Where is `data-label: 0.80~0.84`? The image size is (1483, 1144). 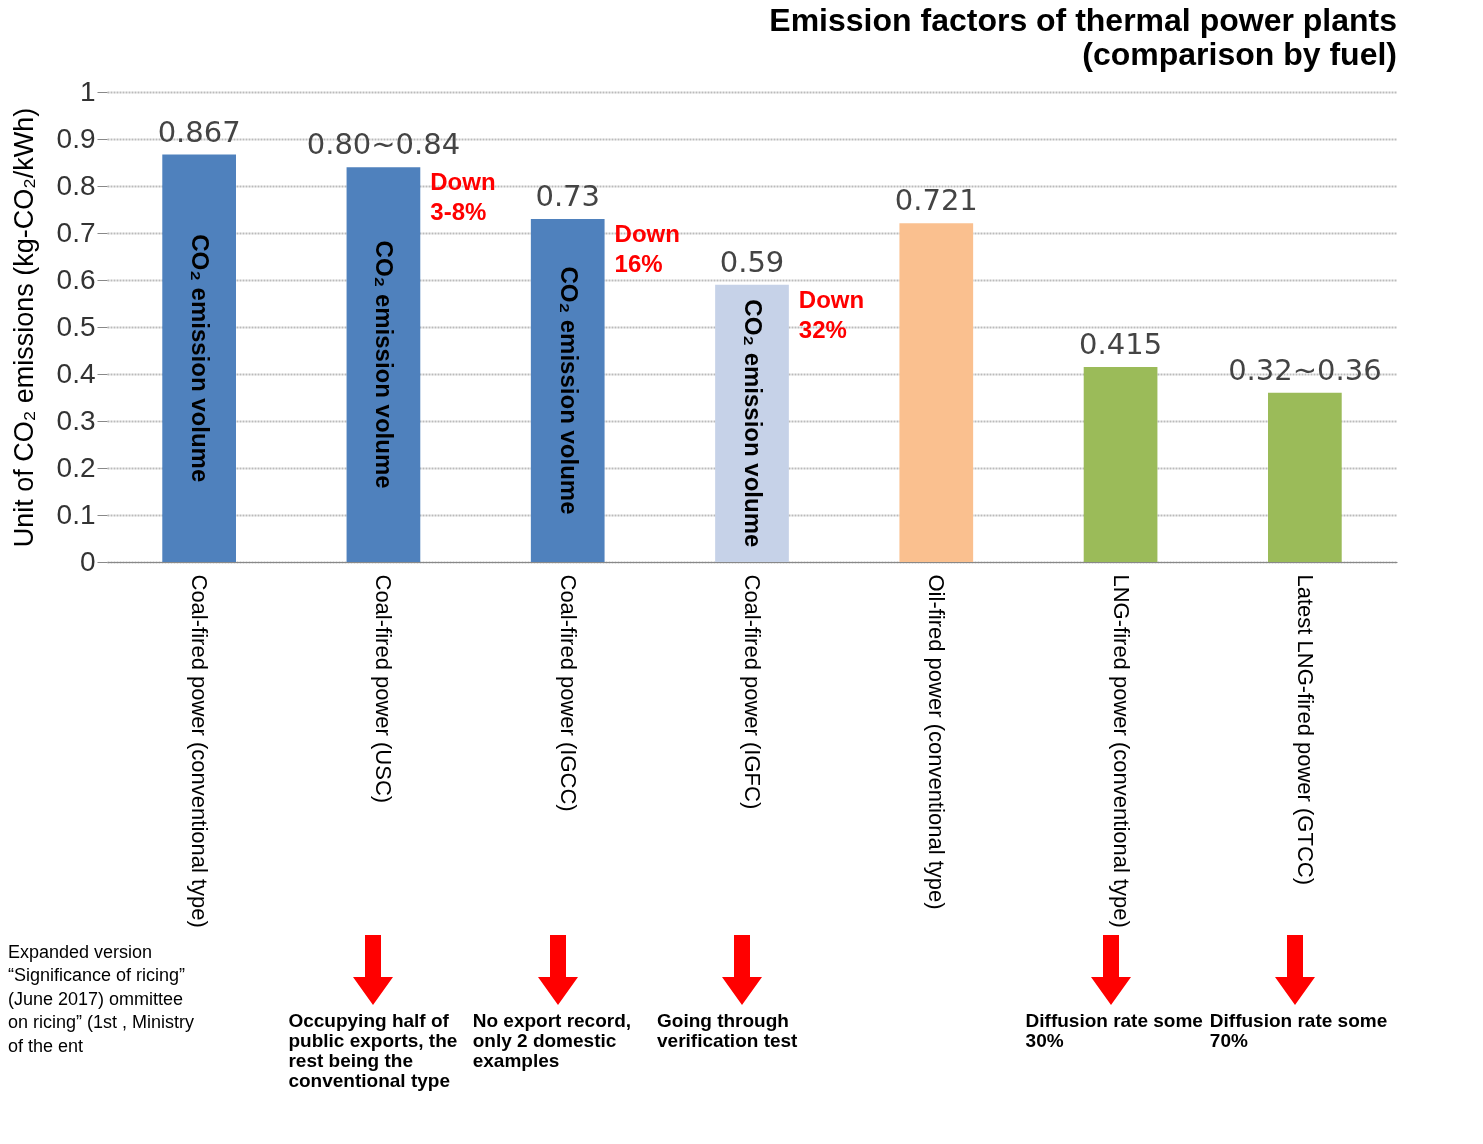
data-label: 0.80~0.84 is located at coordinates (383, 144).